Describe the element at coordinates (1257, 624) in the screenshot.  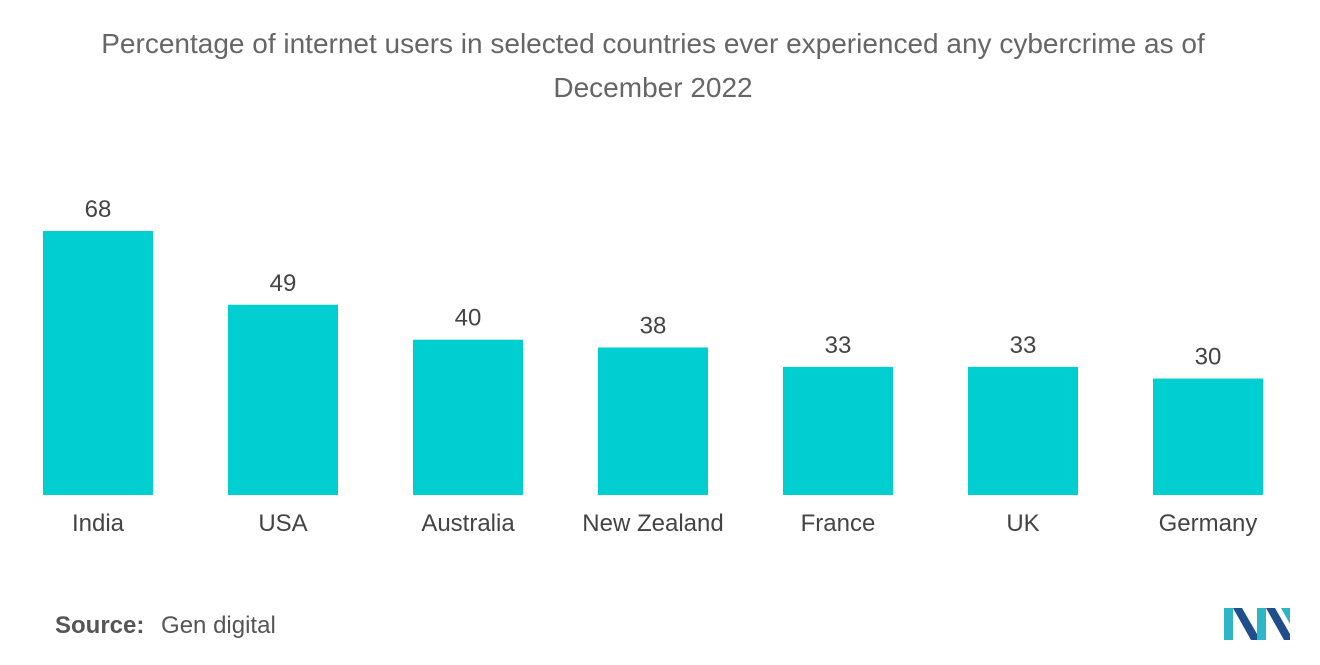
I see `brand-logo-icon` at that location.